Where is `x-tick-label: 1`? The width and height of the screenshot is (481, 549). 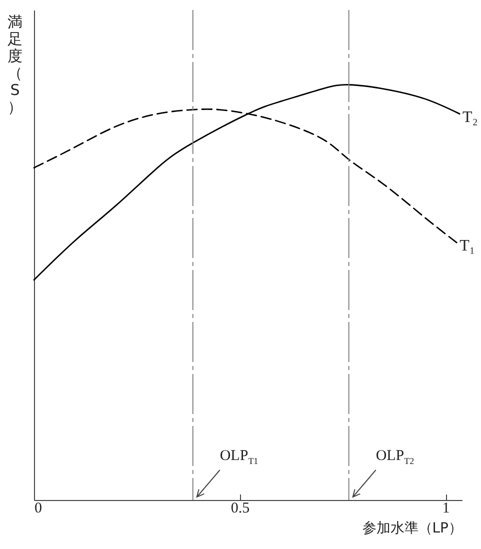
x-tick-label: 1 is located at coordinates (446, 508).